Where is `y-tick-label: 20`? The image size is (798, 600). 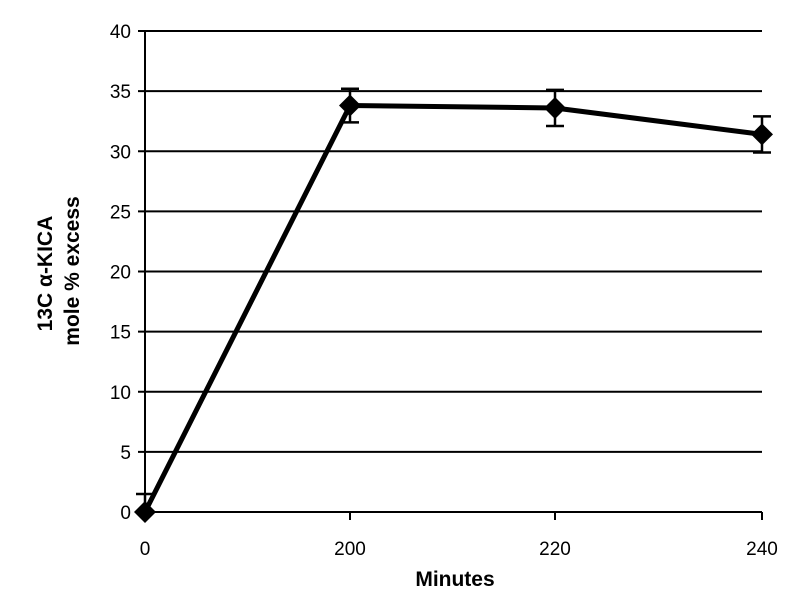 y-tick-label: 20 is located at coordinates (120, 273).